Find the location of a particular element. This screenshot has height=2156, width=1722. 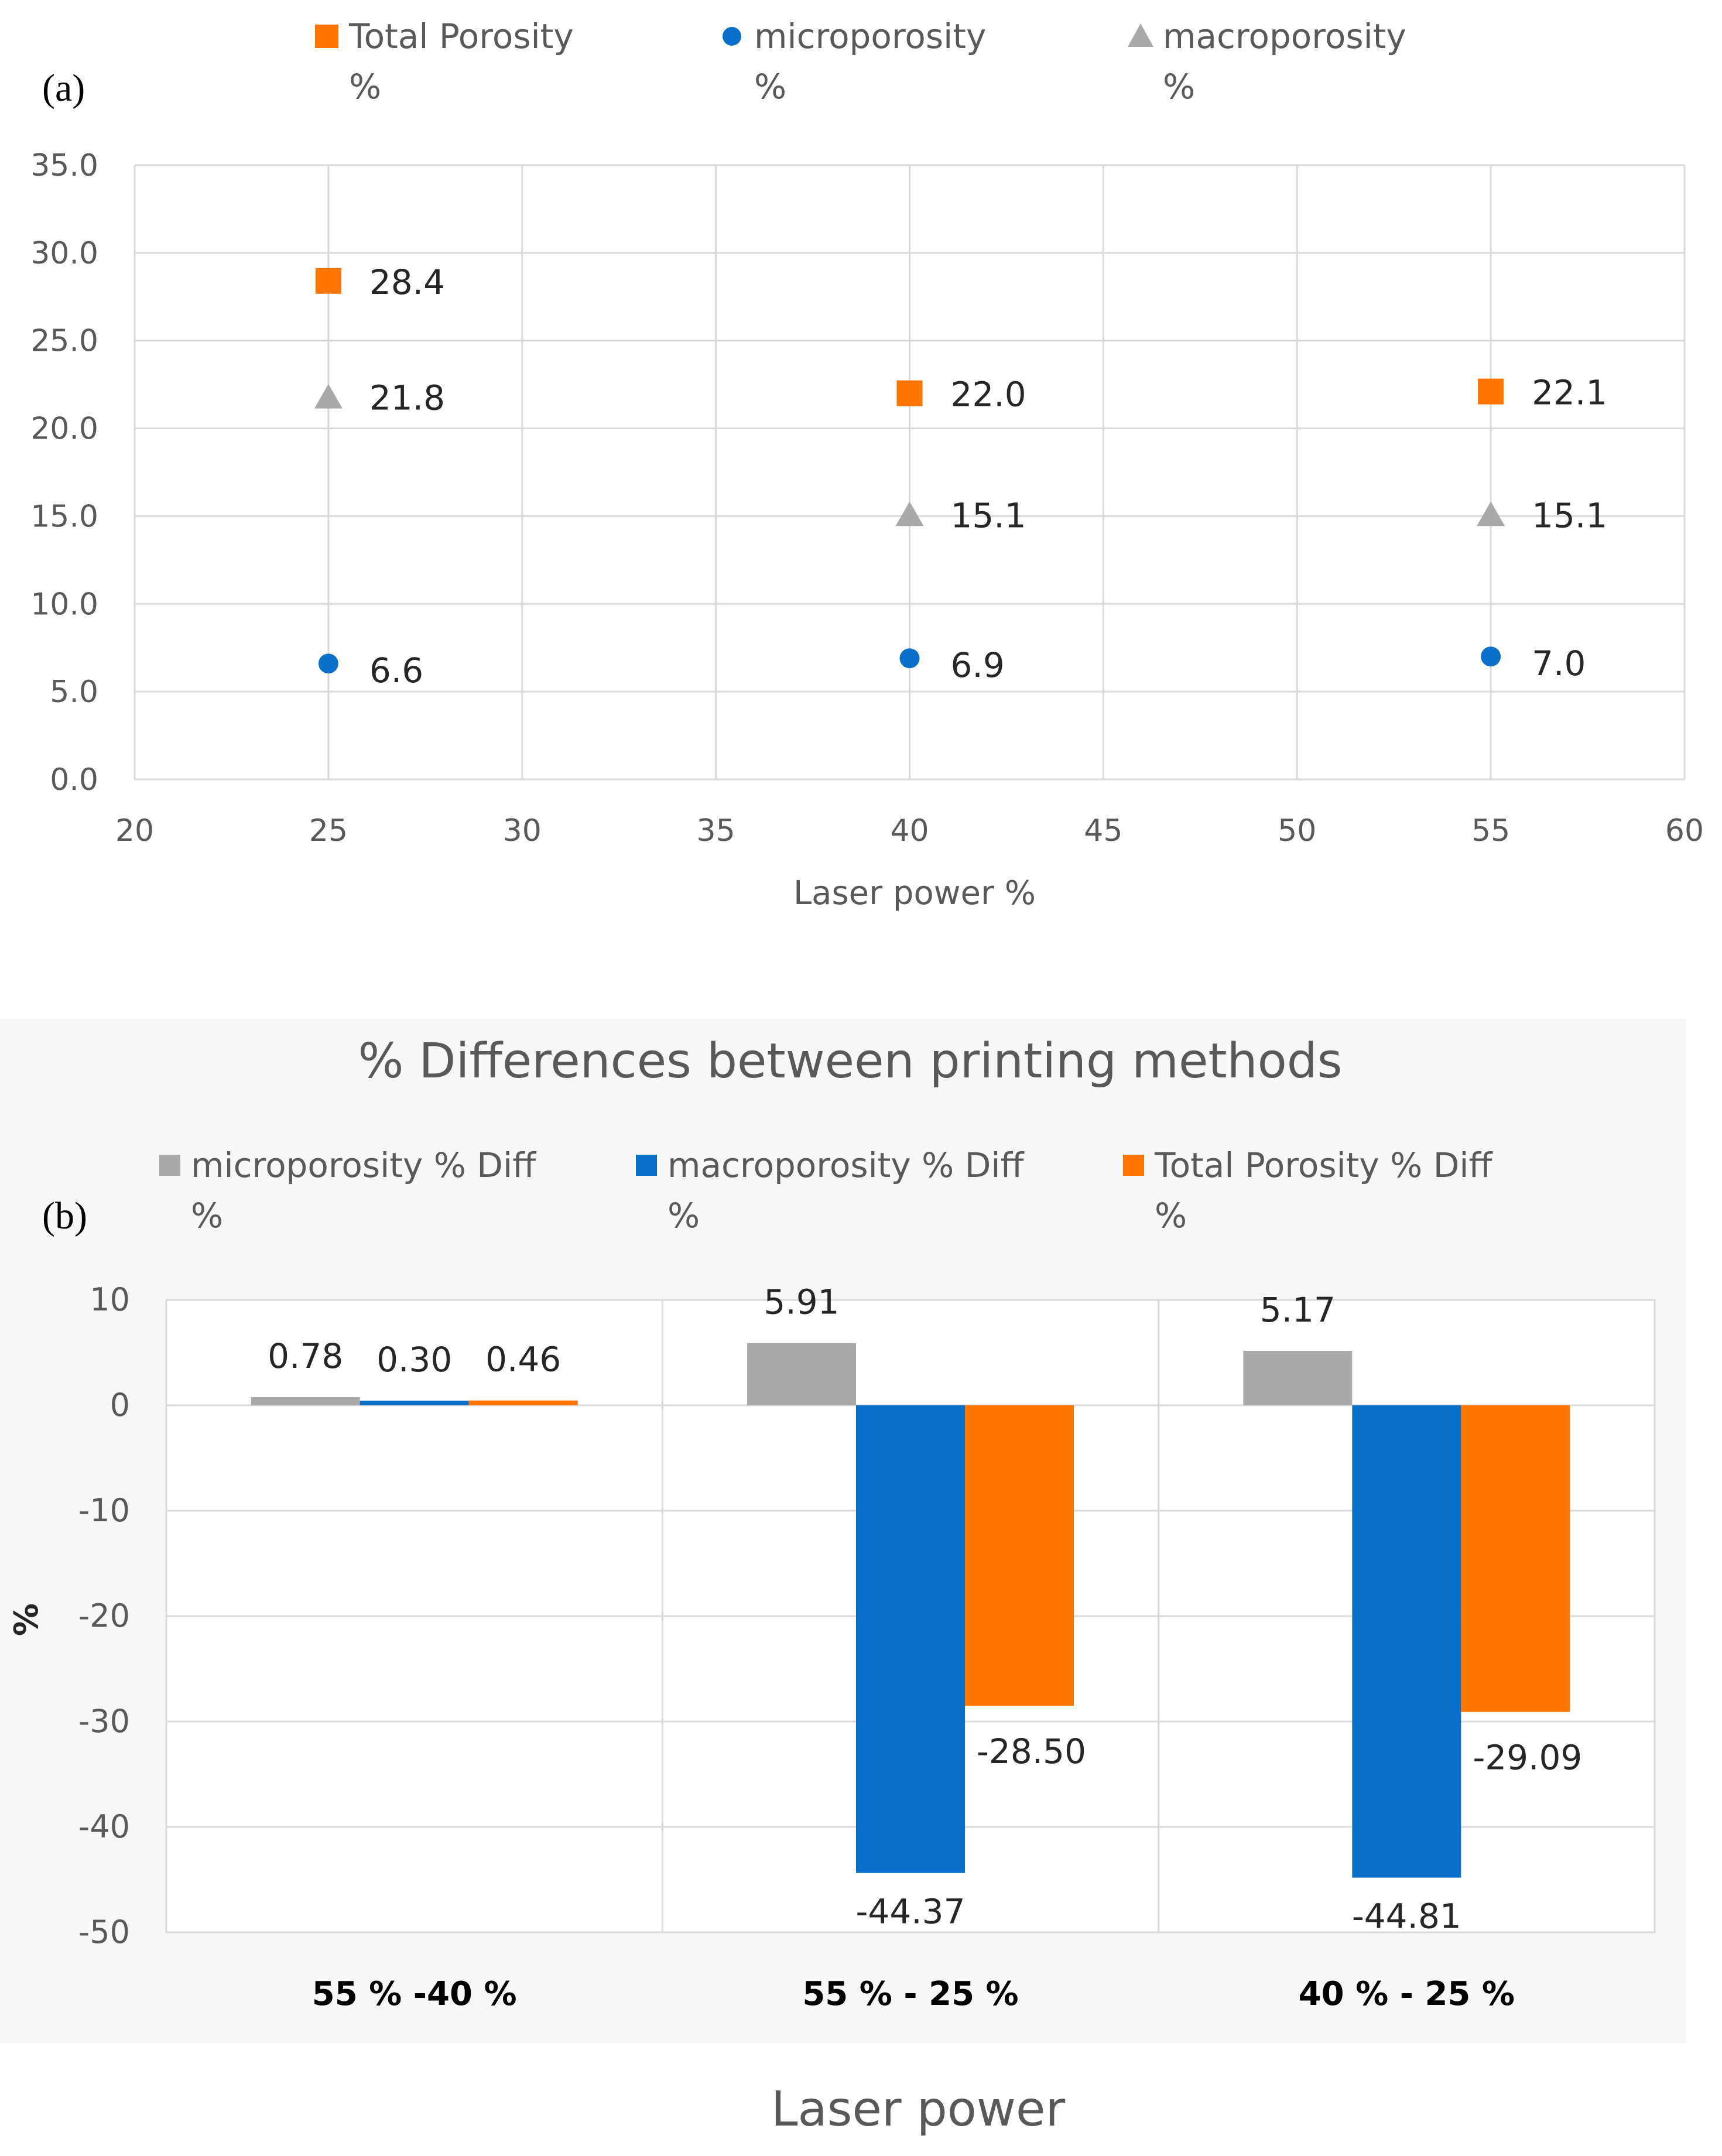

b-y-tick-label: -20 is located at coordinates (104, 1616).